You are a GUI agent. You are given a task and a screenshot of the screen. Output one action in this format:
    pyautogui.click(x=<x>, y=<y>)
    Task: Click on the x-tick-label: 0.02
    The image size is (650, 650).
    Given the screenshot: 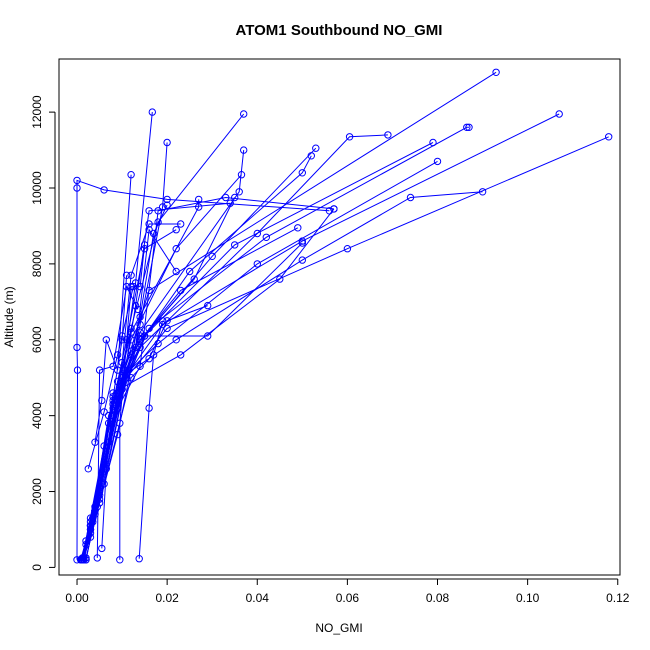 What is the action you would take?
    pyautogui.click(x=167, y=598)
    